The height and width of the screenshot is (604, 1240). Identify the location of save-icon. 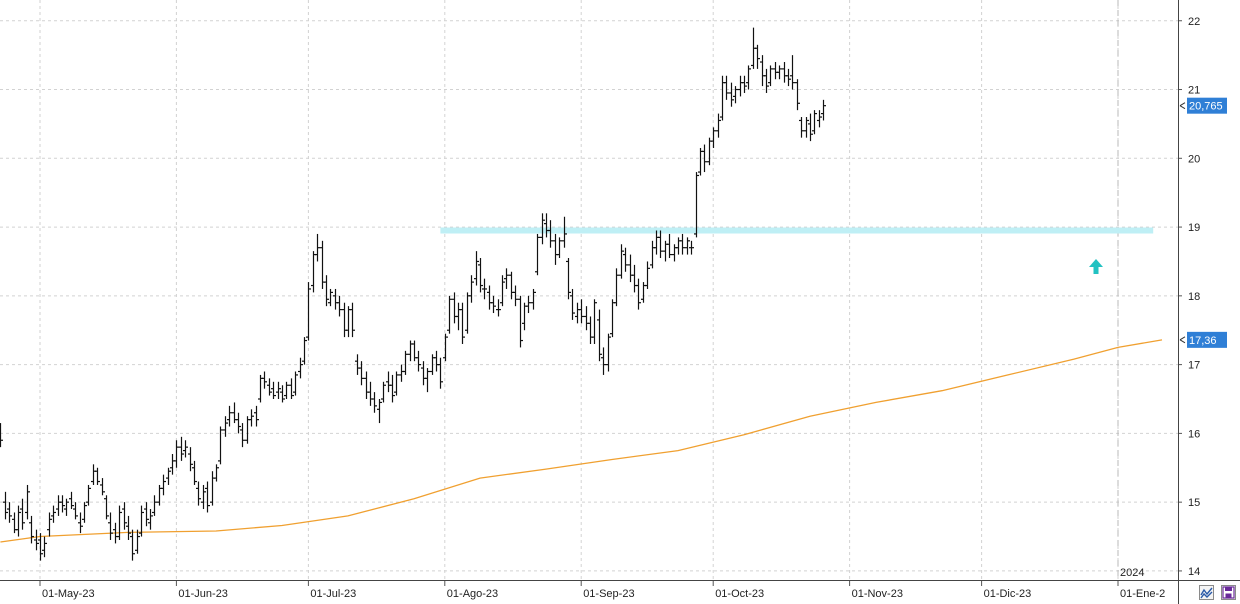
(1228, 592).